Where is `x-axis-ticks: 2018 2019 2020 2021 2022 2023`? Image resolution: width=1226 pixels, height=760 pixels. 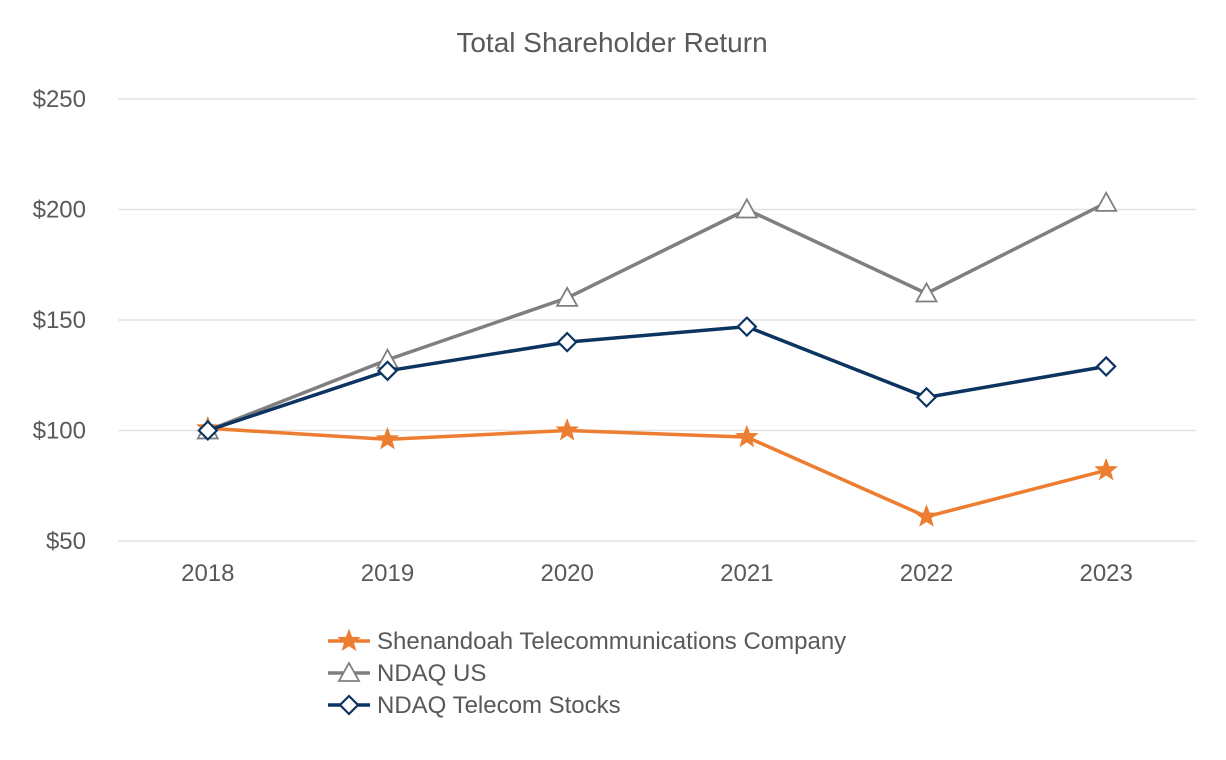
x-axis-ticks: 2018 2019 2020 2021 2022 2023 is located at coordinates (657, 573).